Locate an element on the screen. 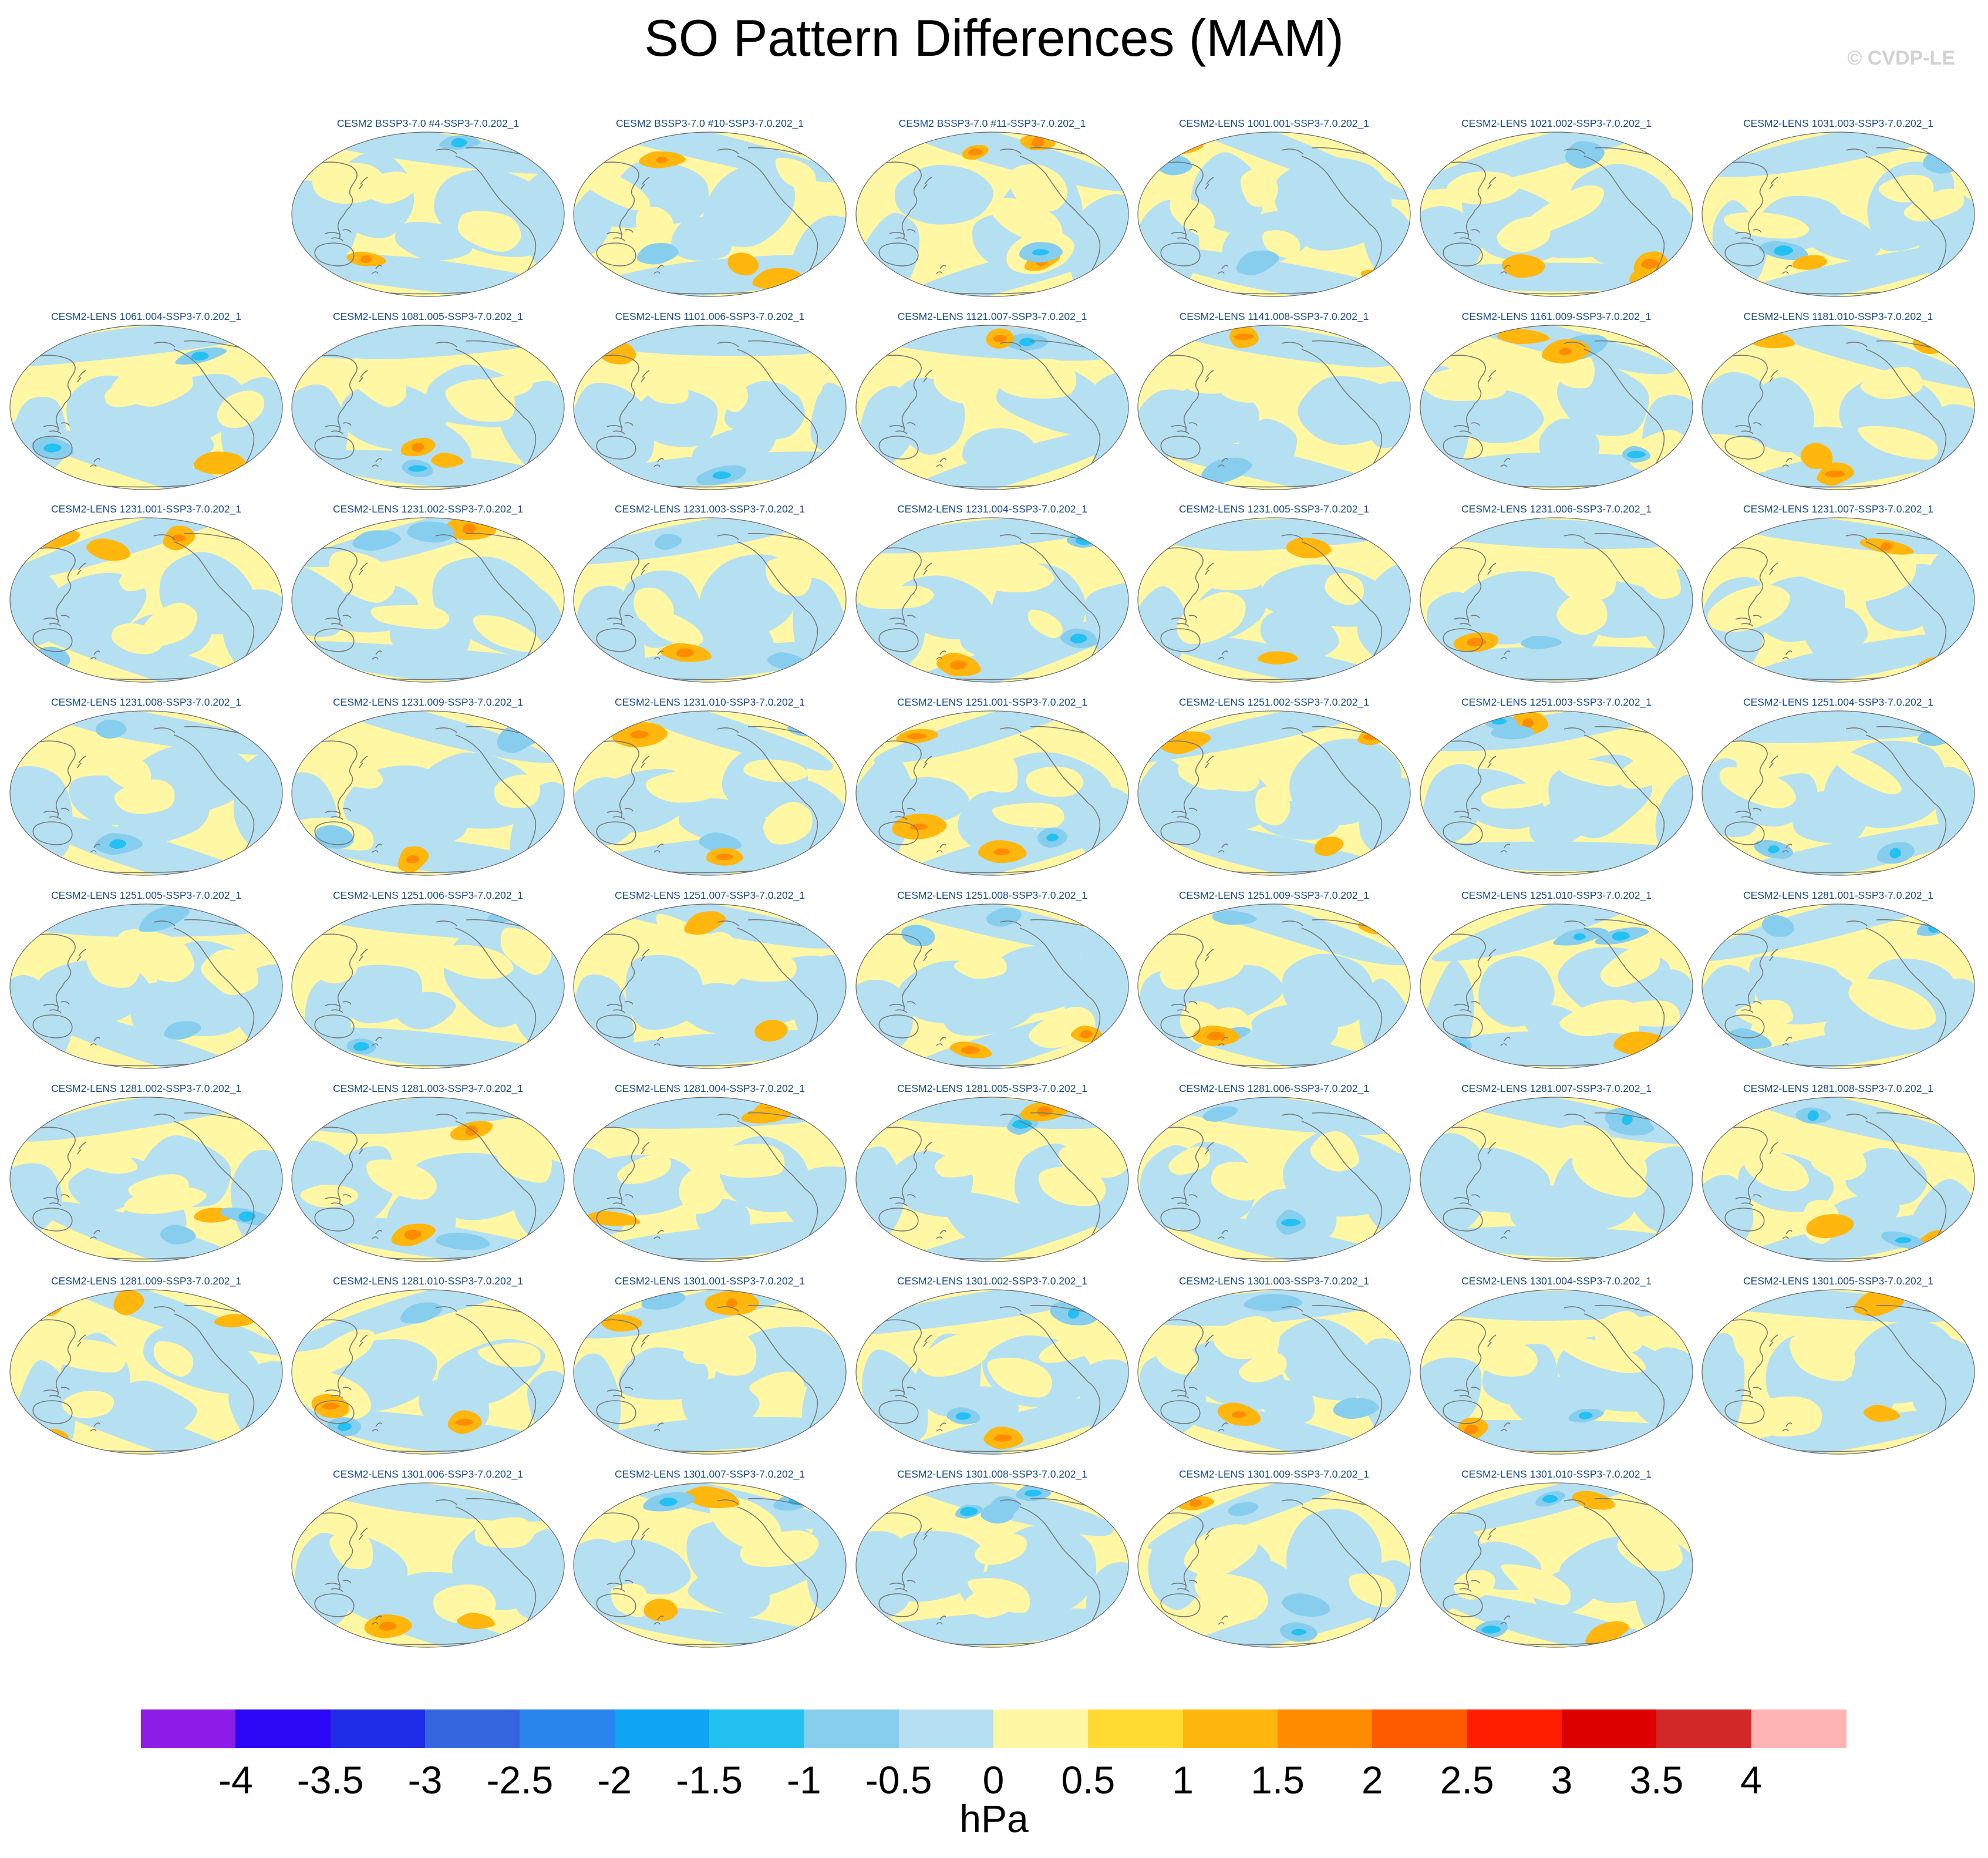 The image size is (1988, 1858). colorbar-units-label: hPa is located at coordinates (994, 1818).